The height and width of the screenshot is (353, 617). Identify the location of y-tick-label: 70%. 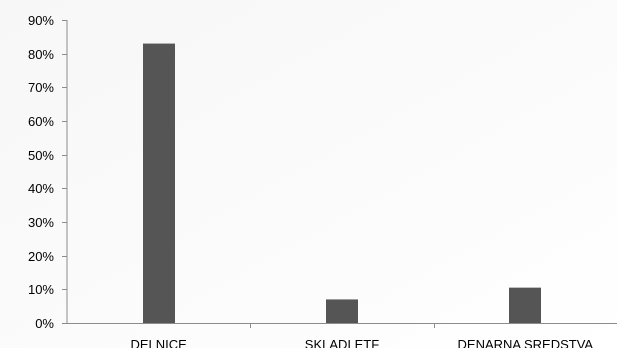
(41, 87).